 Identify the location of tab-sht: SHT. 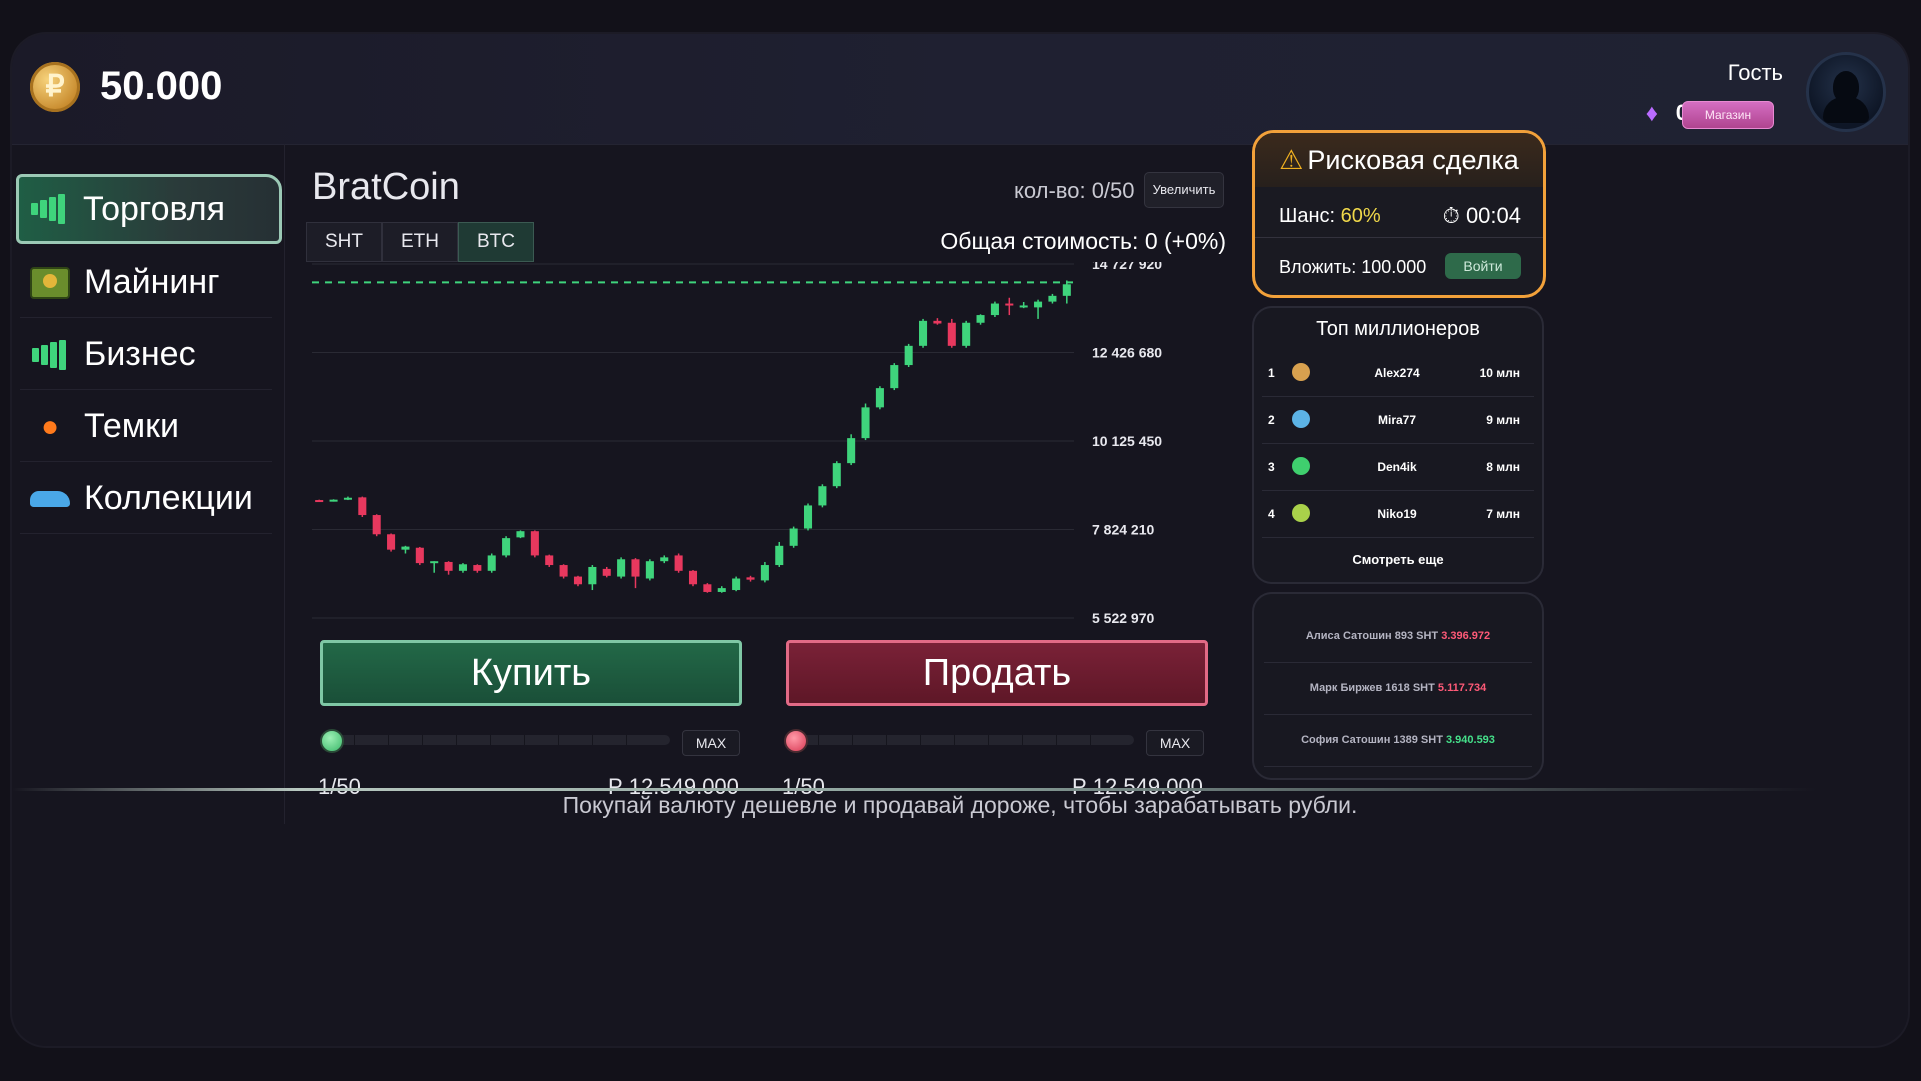
(344, 242).